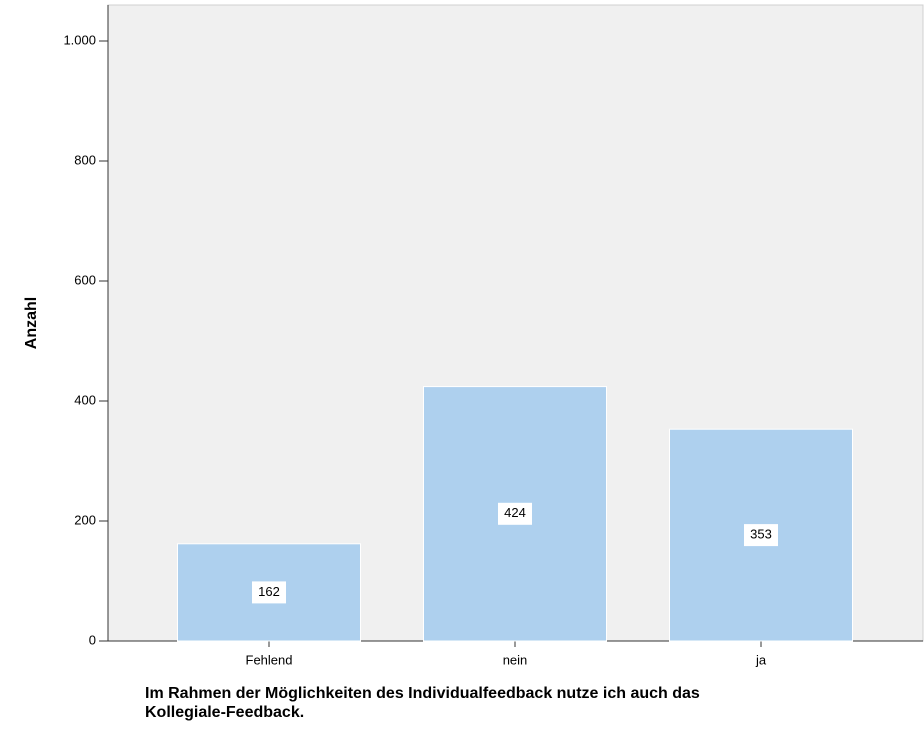  Describe the element at coordinates (85, 399) in the screenshot. I see `y-tick-label: 400` at that location.